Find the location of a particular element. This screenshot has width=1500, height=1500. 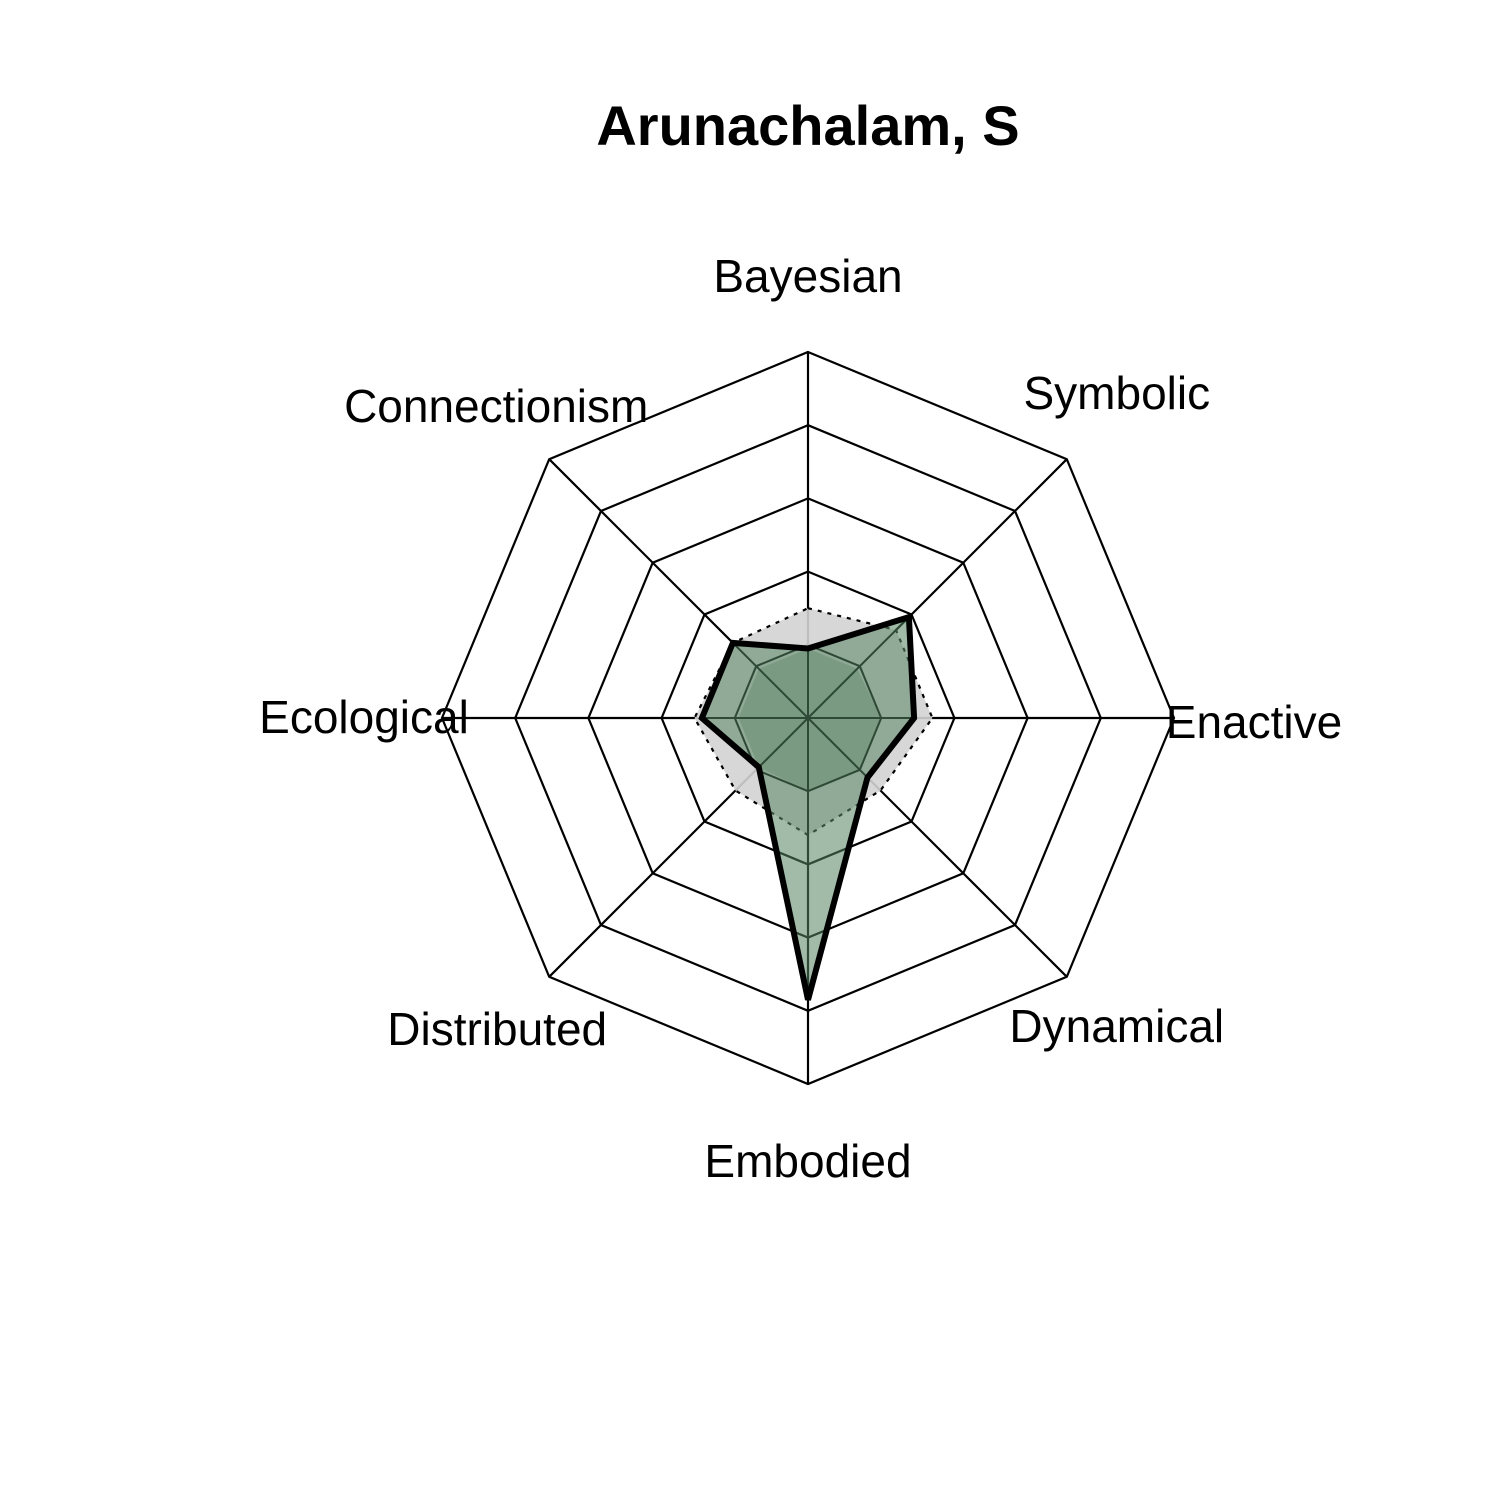

inner-spoke-symbolic is located at coordinates (861, 668).